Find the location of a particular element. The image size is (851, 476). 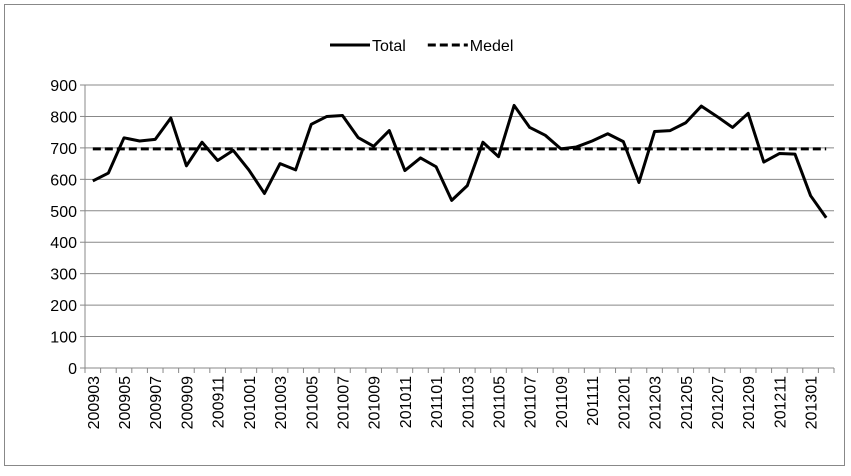

x-tick-label: 201011 is located at coordinates (406, 402).